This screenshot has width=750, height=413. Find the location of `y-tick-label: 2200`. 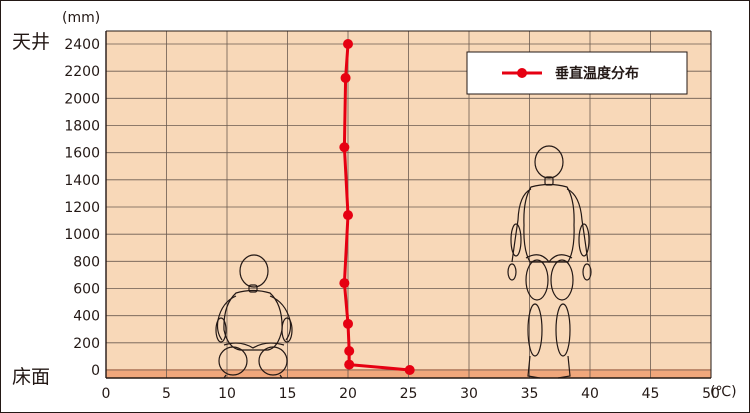

y-tick-label: 2200 is located at coordinates (82, 72).